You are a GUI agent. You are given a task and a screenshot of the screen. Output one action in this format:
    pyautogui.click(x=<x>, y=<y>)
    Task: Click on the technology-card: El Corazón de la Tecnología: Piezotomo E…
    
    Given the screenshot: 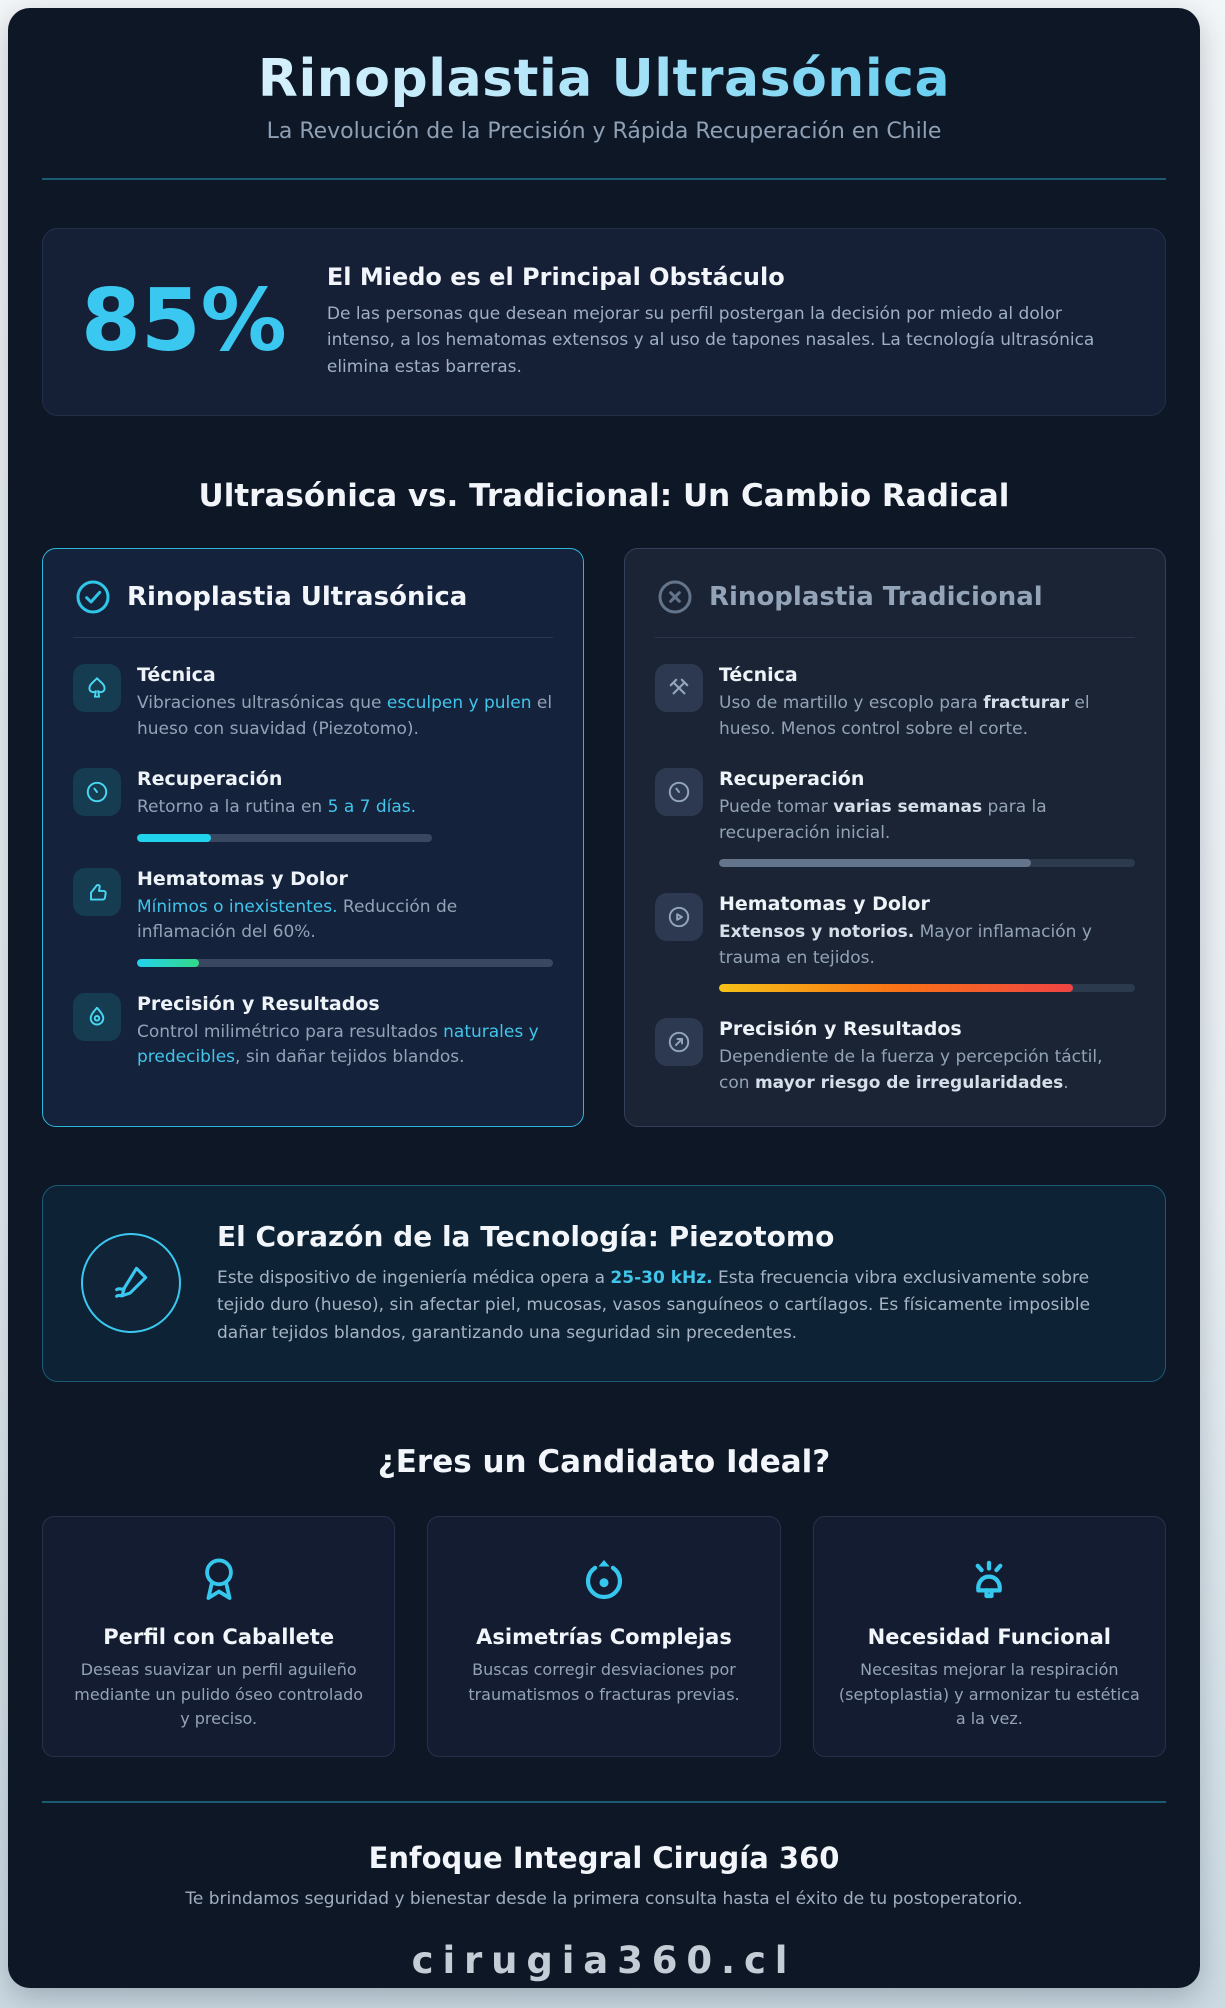 What is the action you would take?
    pyautogui.click(x=604, y=1283)
    